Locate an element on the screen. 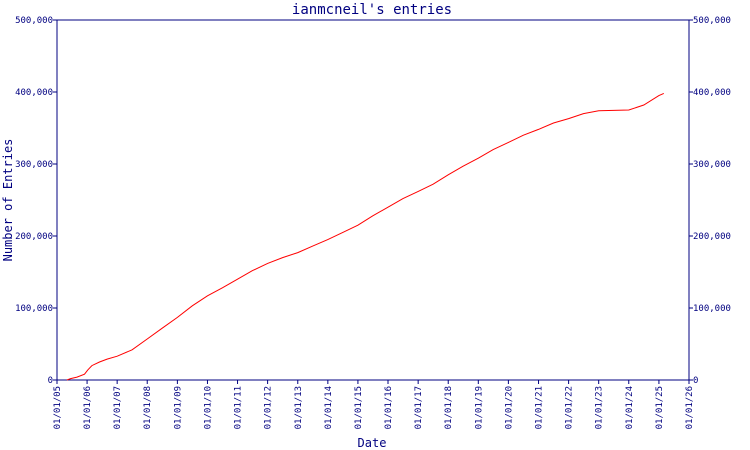 Image resolution: width=750 pixels, height=450 pixels. x-tick-label: 01/01/25 is located at coordinates (660, 407).